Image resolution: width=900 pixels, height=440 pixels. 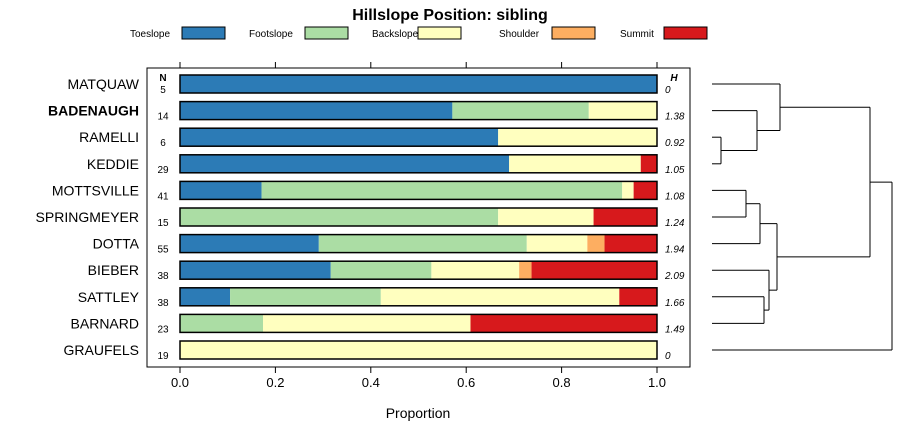 What do you see at coordinates (105, 323) in the screenshot?
I see `row-label-barnard: BARNARD` at bounding box center [105, 323].